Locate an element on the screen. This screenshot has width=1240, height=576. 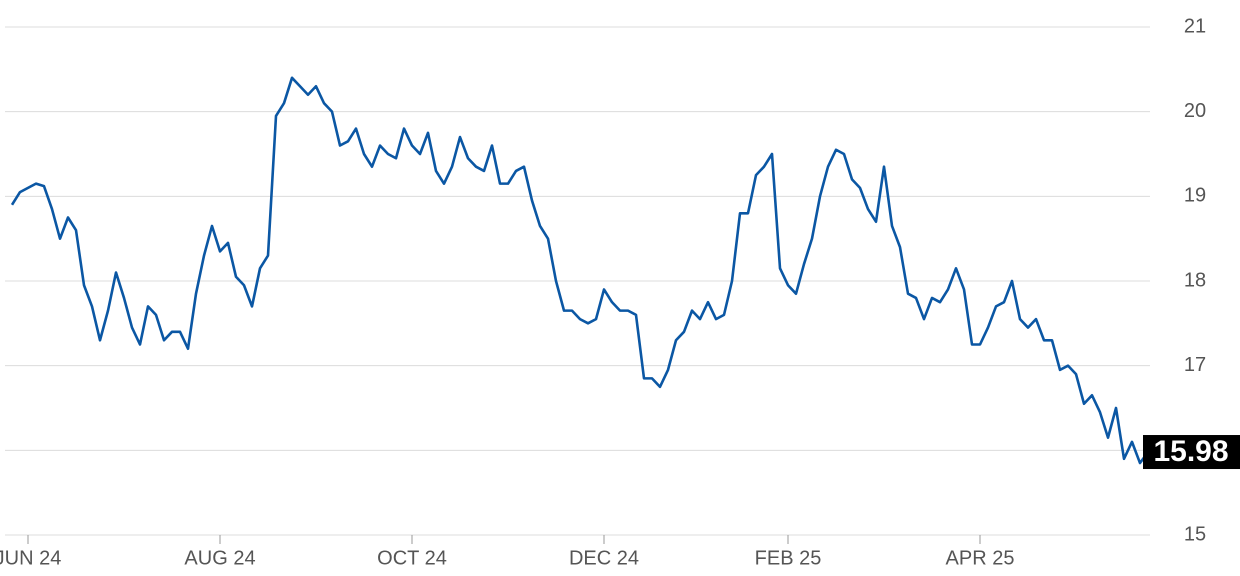
y-tick-label: 21 is located at coordinates (1195, 26).